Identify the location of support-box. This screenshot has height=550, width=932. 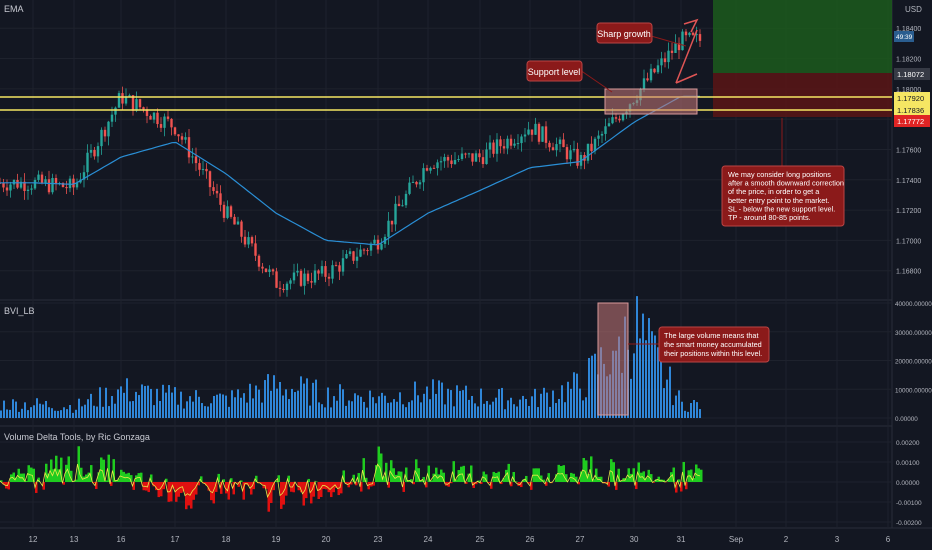
(651, 101).